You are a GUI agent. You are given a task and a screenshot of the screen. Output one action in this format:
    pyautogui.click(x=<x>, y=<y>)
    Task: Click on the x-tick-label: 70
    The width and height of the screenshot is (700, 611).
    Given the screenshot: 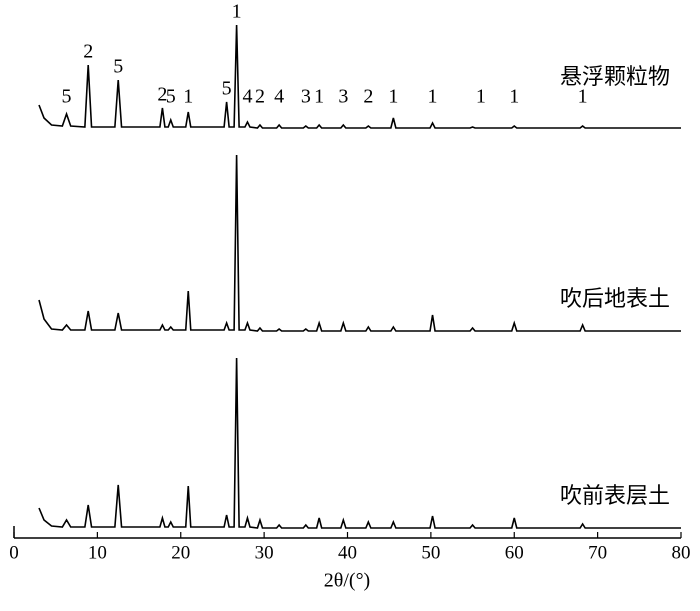 What is the action you would take?
    pyautogui.click(x=597, y=552)
    